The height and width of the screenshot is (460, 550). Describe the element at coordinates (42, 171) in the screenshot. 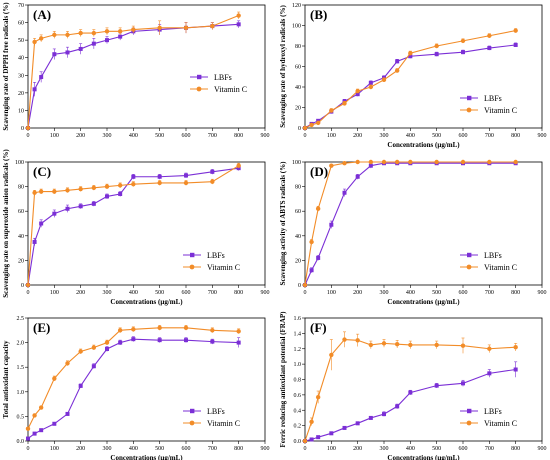

I see `panel-label: (C)` at that location.